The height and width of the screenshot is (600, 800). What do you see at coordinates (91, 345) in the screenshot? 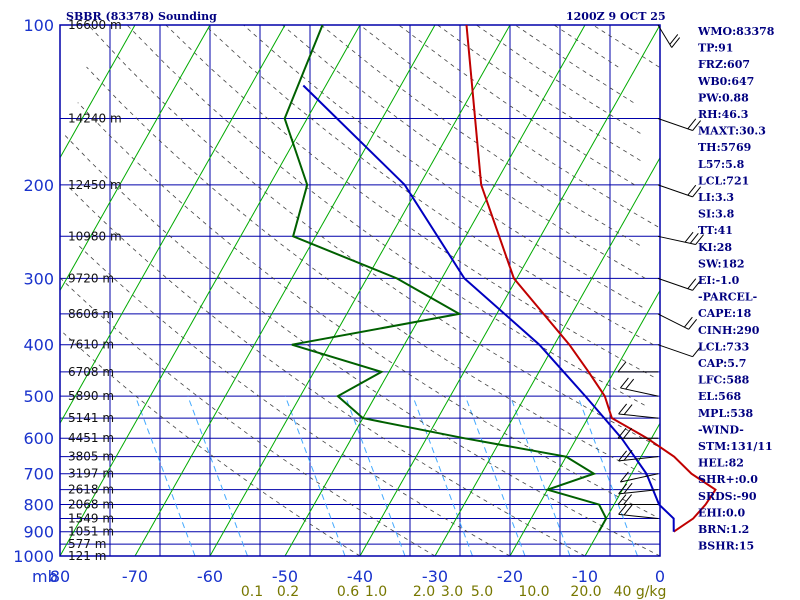
I see `height-label: 7610 m` at bounding box center [91, 345].